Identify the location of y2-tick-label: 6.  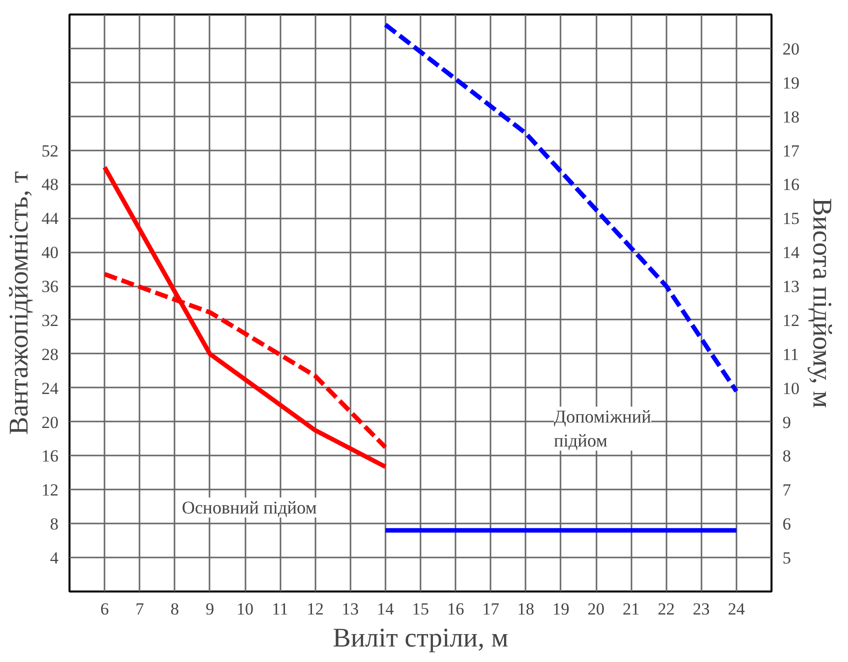
(786, 524).